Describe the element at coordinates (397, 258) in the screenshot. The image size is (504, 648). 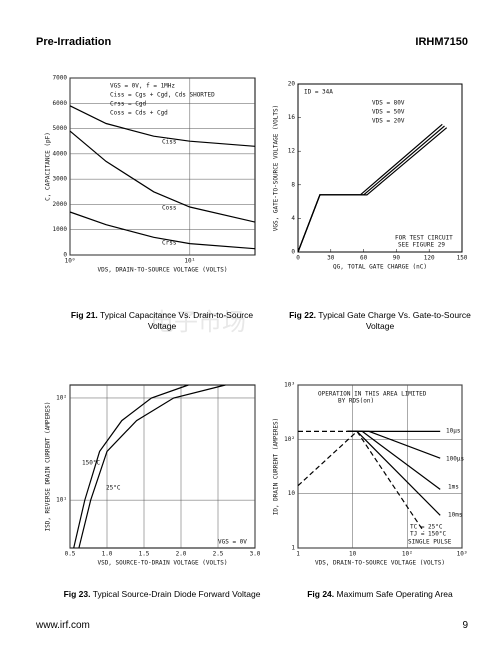
I see `x-tick-label: 90` at that location.